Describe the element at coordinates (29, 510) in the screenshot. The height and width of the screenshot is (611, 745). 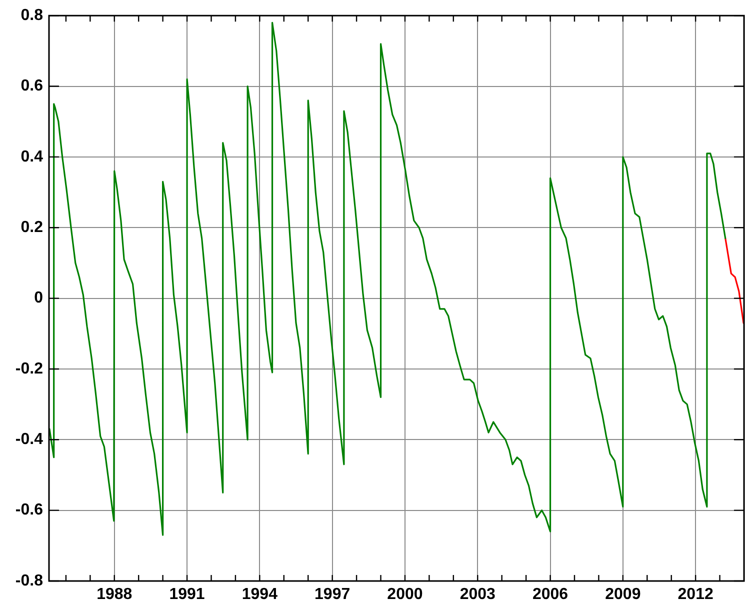
I see `y-tick-label: -0.6` at that location.